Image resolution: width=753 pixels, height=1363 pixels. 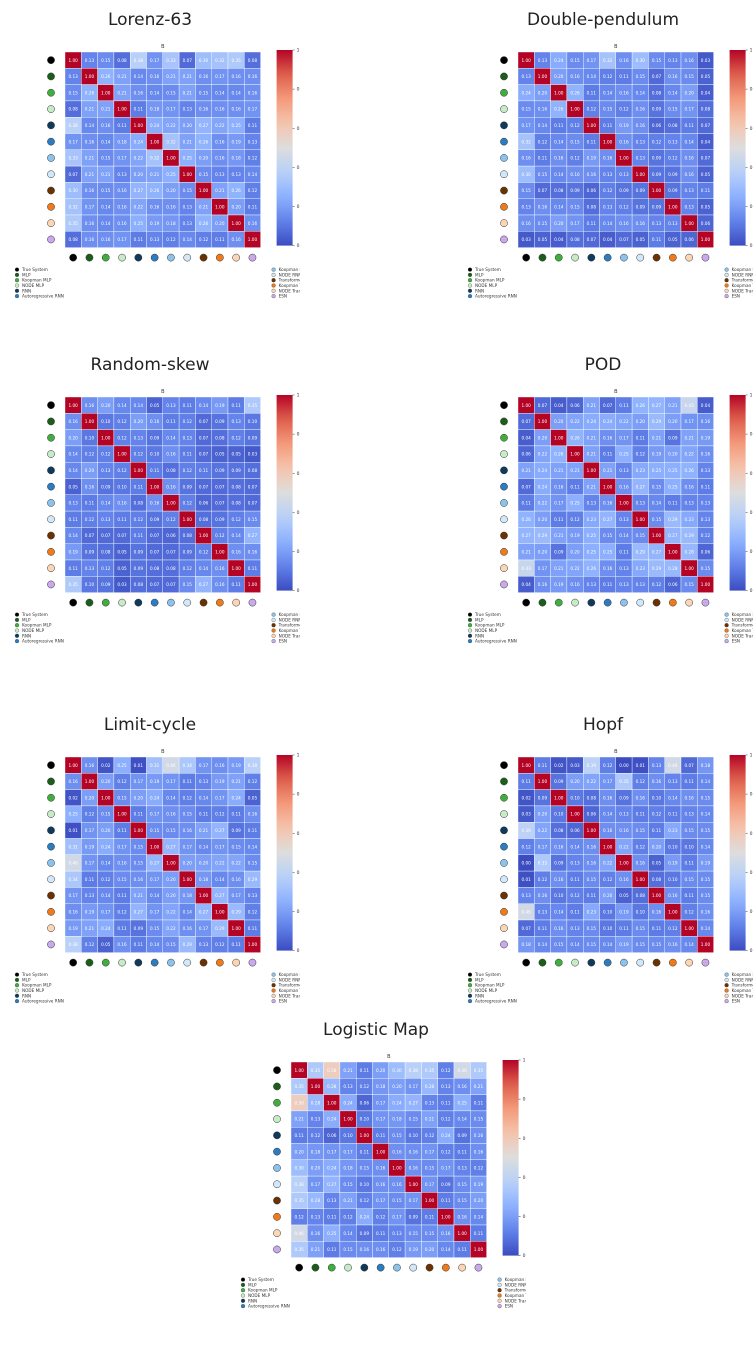 What do you see at coordinates (515, 1300) in the screenshot?
I see `legend-label: NODE Transformer` at bounding box center [515, 1300].